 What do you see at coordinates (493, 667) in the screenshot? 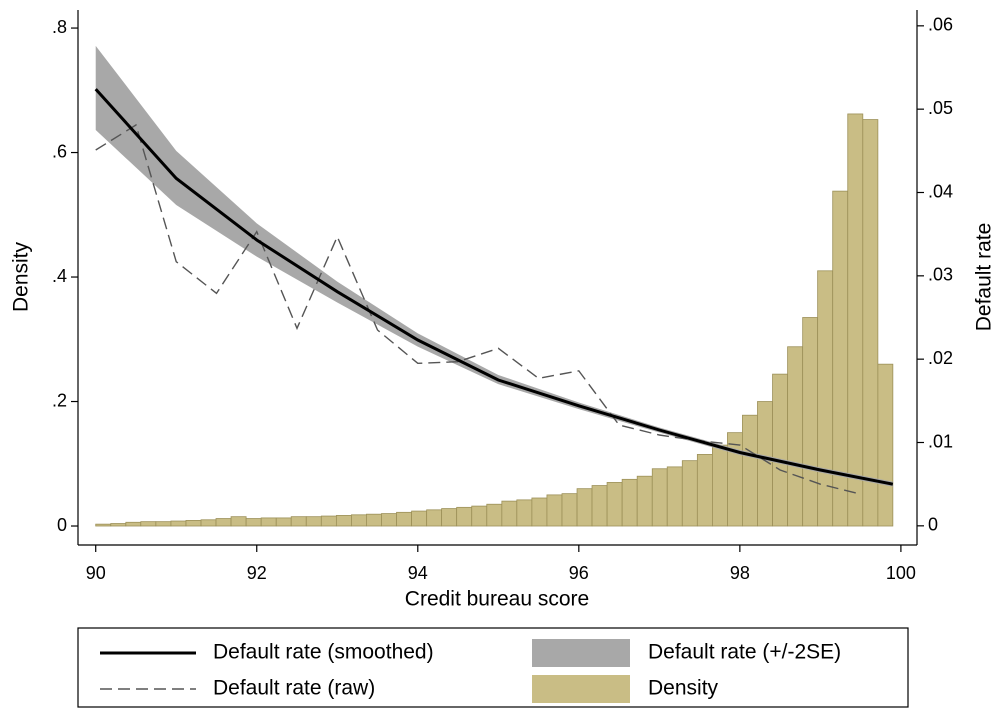
I see `legend-box` at bounding box center [493, 667].